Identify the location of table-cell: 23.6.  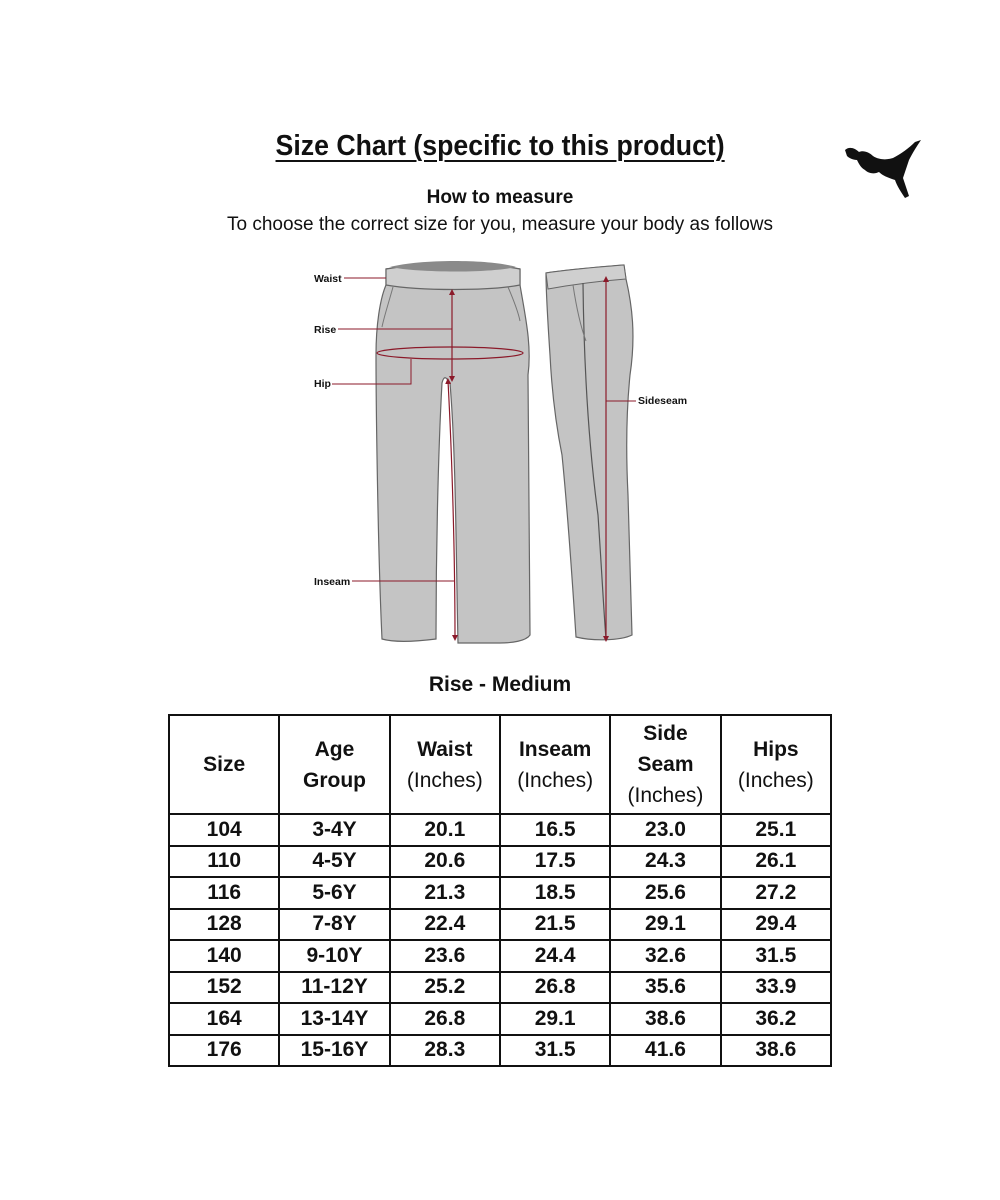
(444, 956).